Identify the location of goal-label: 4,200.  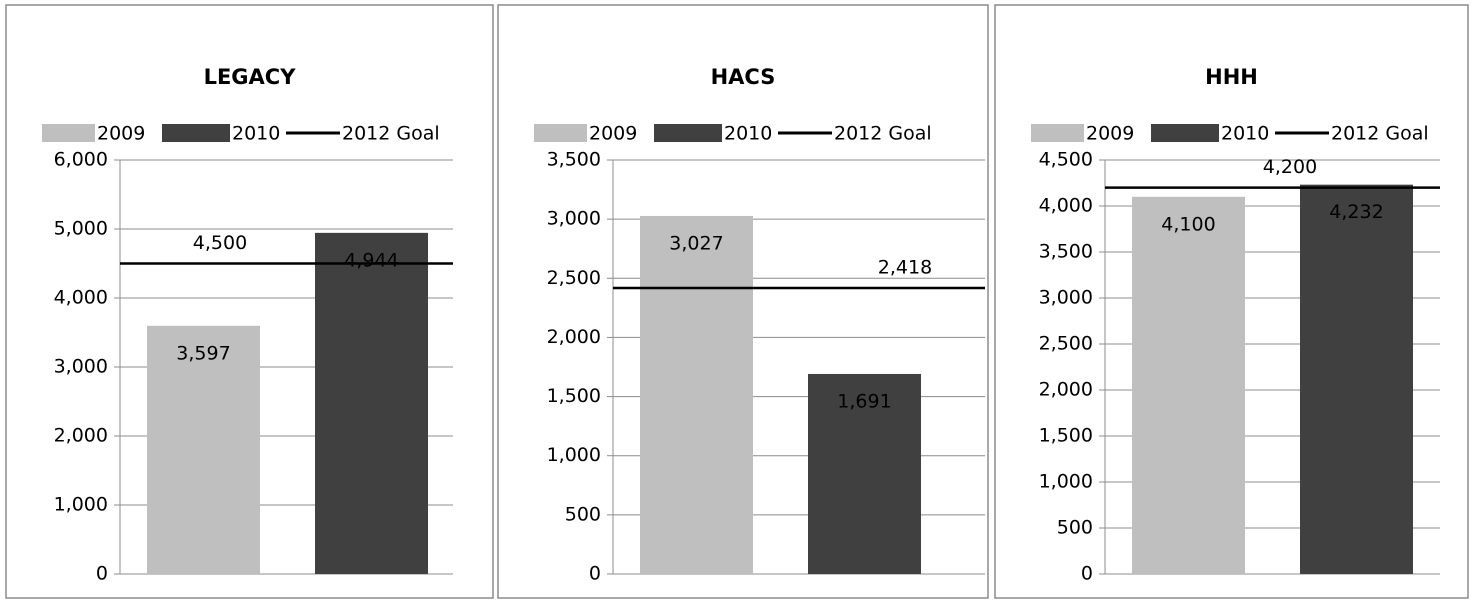
(1290, 167).